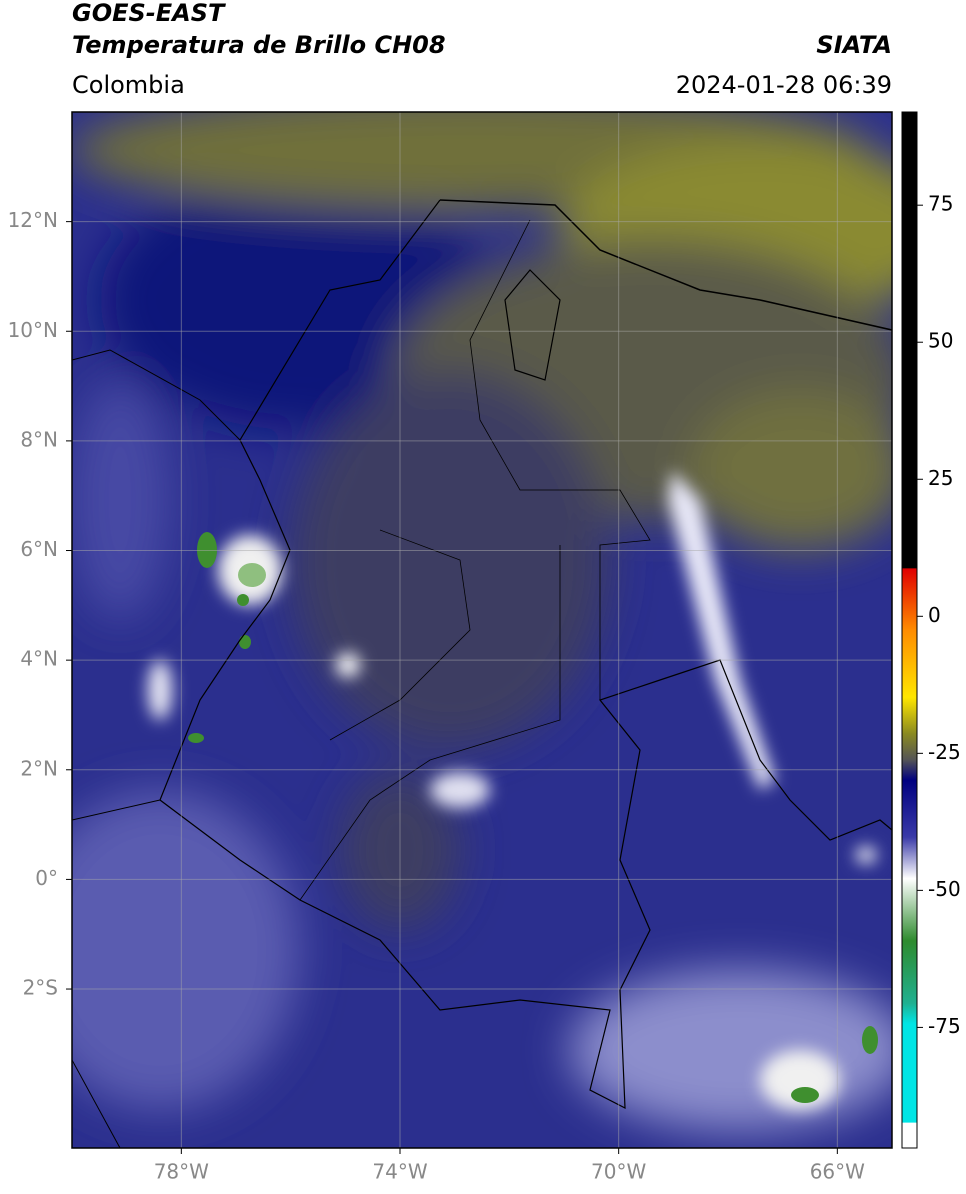  What do you see at coordinates (940, 204) in the screenshot?
I see `colorbar-tick-label: 75` at bounding box center [940, 204].